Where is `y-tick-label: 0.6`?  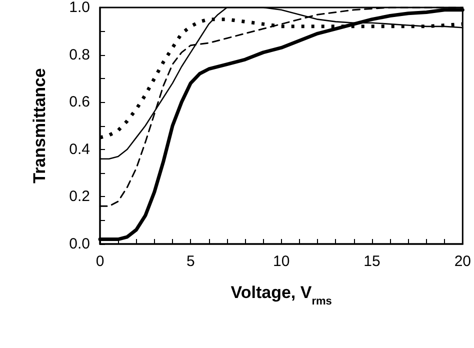 y-tick-label: 0.6 is located at coordinates (79, 102).